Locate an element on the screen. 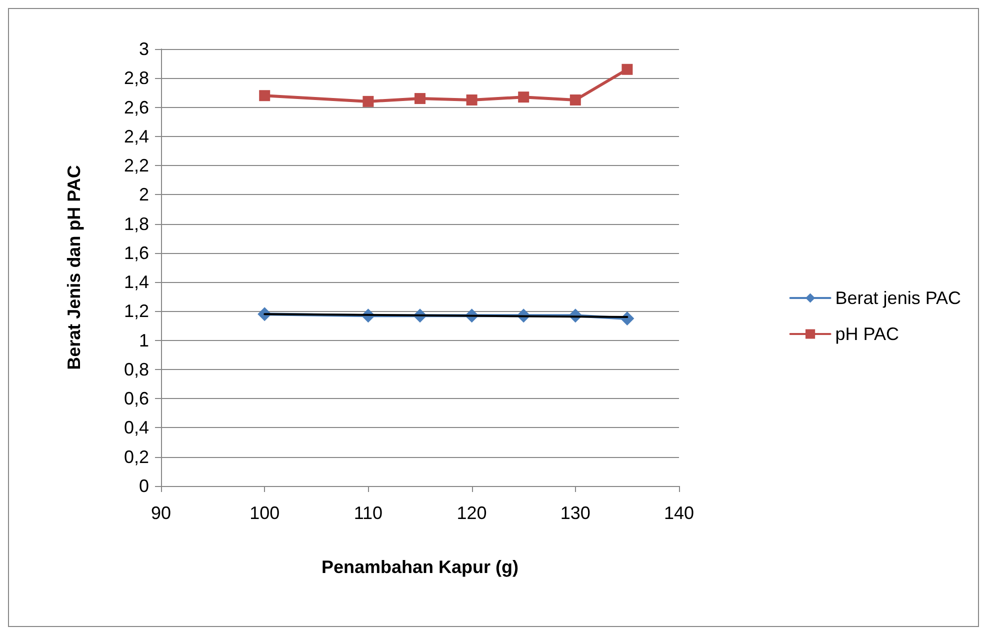  y-axis-title: Berat Jenis dan pH PAC is located at coordinates (74, 267).